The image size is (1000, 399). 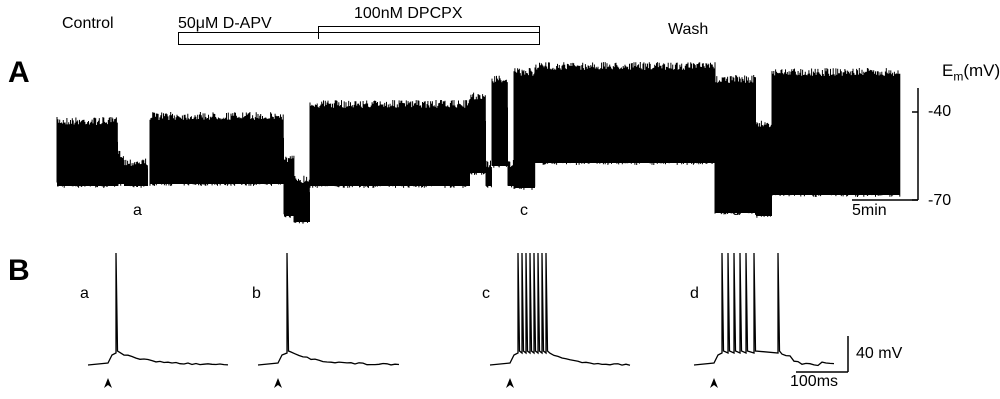 What do you see at coordinates (510, 383) in the screenshot?
I see `evoked-trace-c-stimulus-arrow-icon` at bounding box center [510, 383].